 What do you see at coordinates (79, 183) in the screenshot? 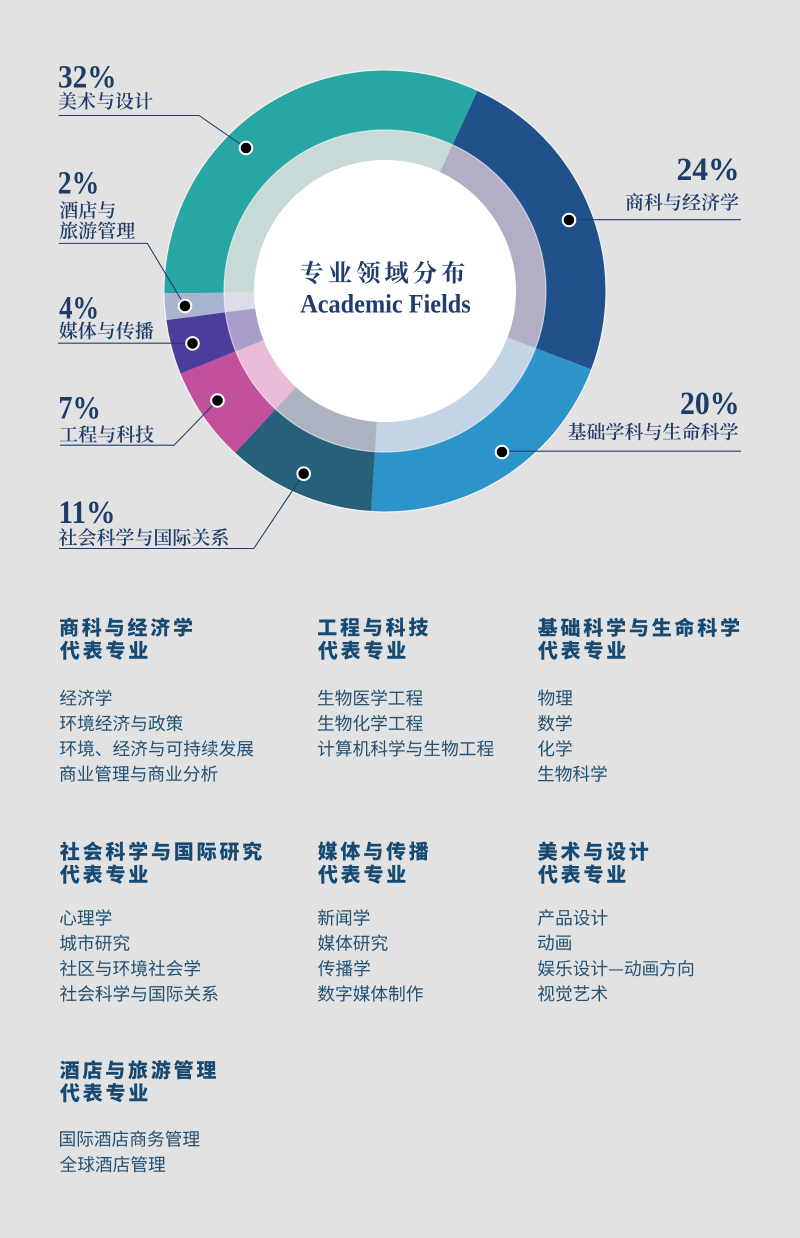
I see `svg-text: 2%` at bounding box center [79, 183].